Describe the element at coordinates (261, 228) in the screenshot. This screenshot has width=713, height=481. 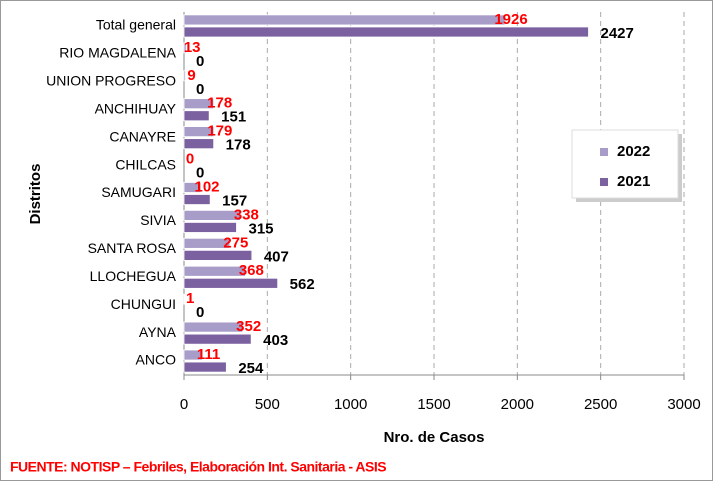
I see `data-label: 315` at that location.